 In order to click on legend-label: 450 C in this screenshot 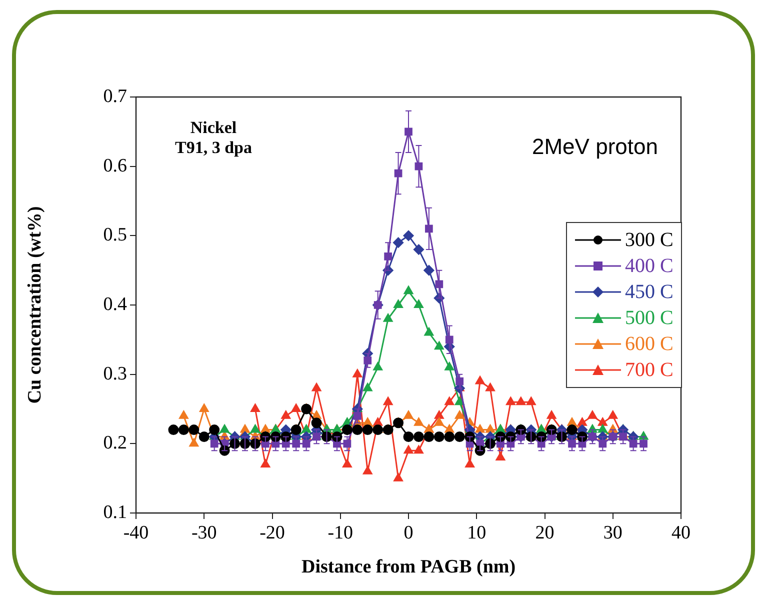, I will do `click(649, 292)`.